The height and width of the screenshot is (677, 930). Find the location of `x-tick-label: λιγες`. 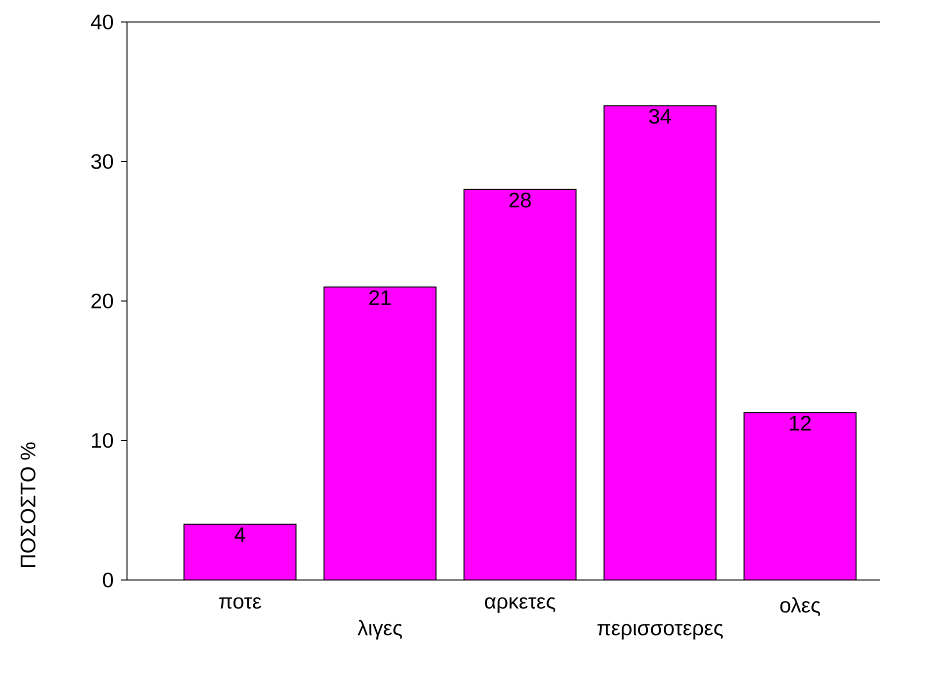

x-tick-label: λιγες is located at coordinates (380, 630).